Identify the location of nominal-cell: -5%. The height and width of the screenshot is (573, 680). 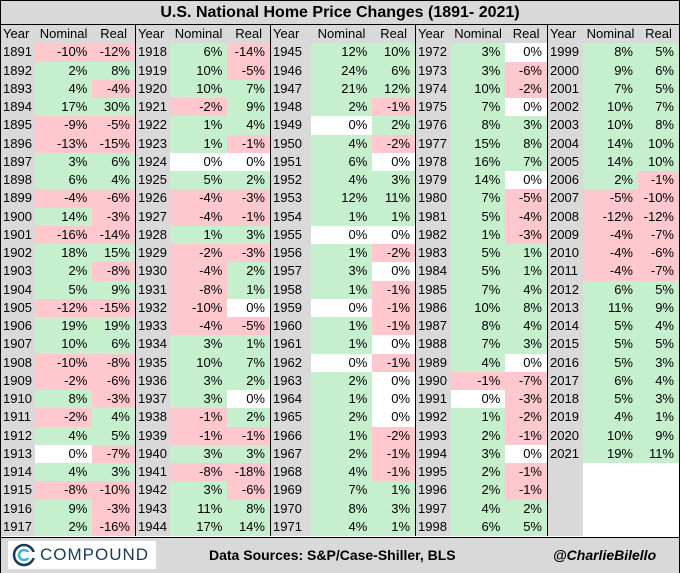
(610, 198).